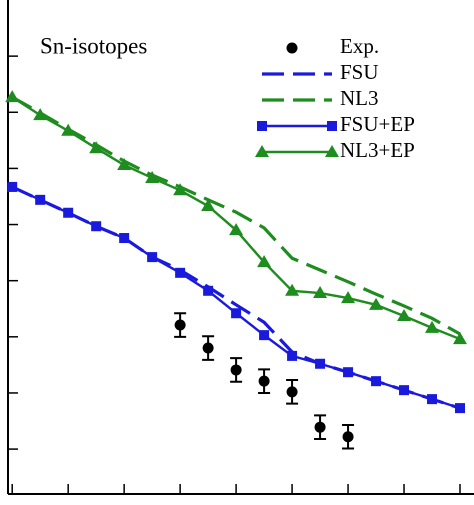 The height and width of the screenshot is (505, 474). What do you see at coordinates (359, 46) in the screenshot?
I see `legend-label: Exp.` at bounding box center [359, 46].